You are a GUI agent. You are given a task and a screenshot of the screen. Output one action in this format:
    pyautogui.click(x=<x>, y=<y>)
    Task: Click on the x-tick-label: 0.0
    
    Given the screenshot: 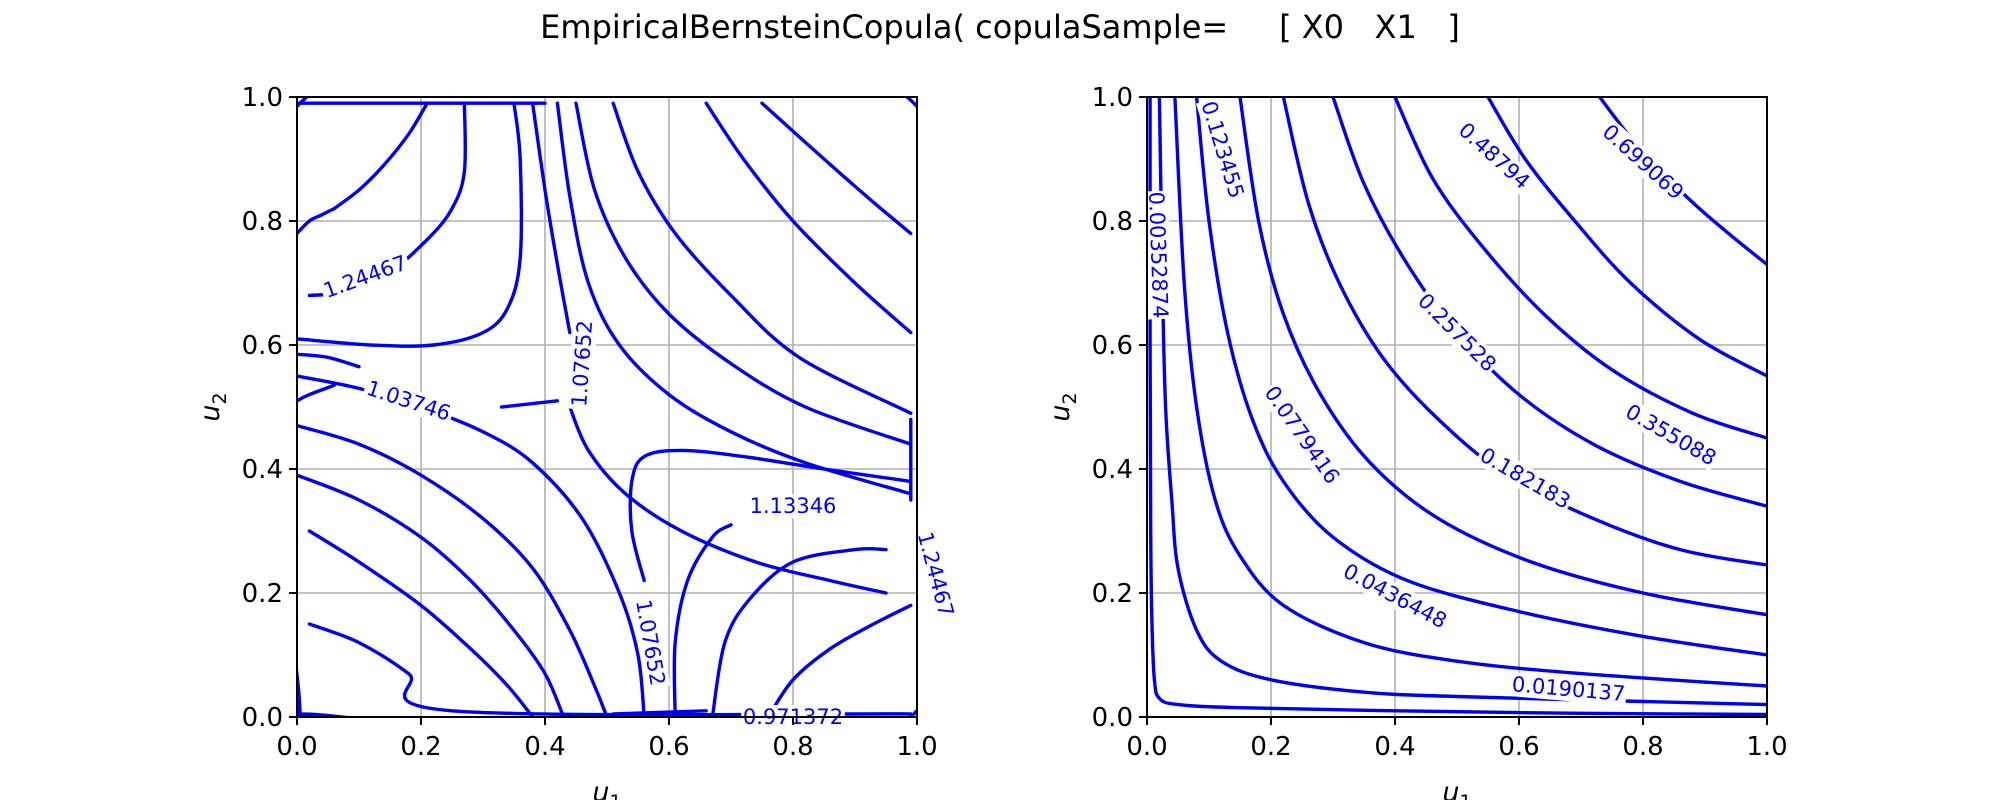 What is the action you would take?
    pyautogui.click(x=1146, y=747)
    